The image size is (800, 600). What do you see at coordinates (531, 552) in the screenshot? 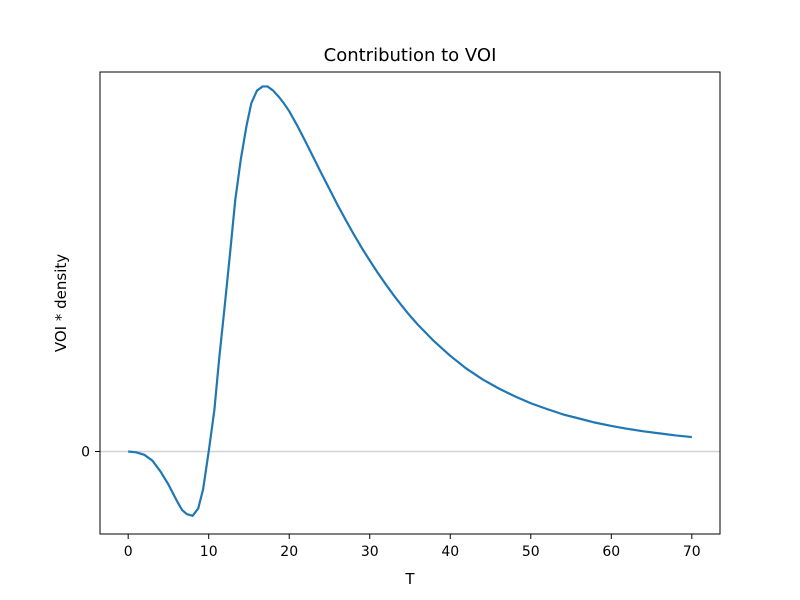
I see `x-tick-label: 50` at bounding box center [531, 552].